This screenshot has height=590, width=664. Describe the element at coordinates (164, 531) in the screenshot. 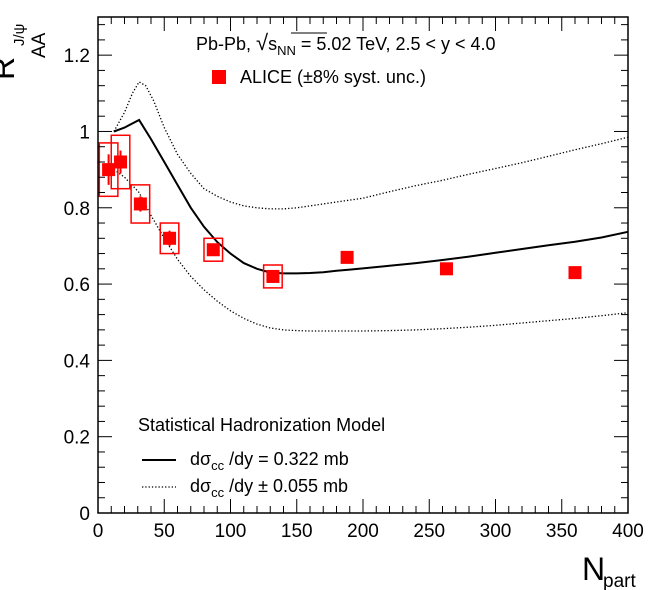

I see `x-tick-label: 50` at that location.